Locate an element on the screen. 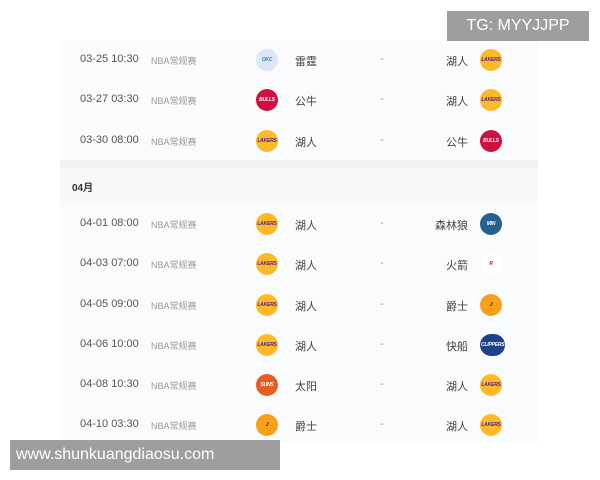 The image size is (600, 480). game-time: 03-30 08:00 is located at coordinates (109, 139).